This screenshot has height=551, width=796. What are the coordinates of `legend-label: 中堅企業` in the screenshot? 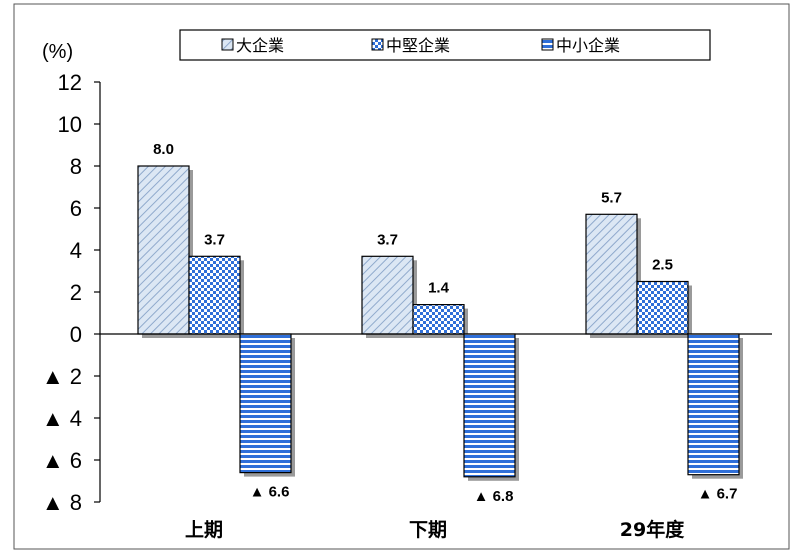 It's located at (418, 45).